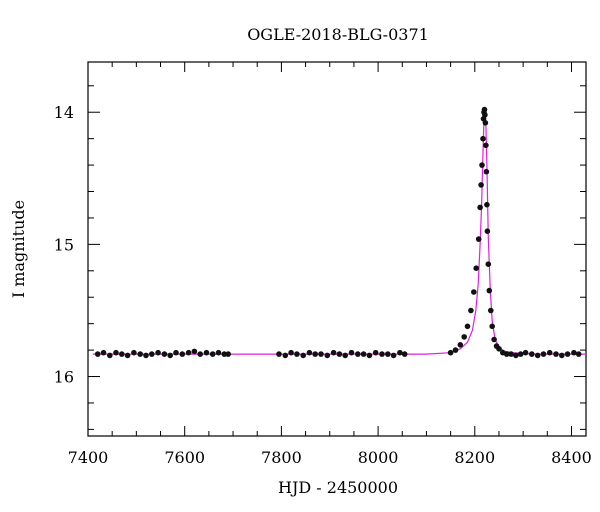  I want to click on x-tick-label: 8000, so click(378, 457).